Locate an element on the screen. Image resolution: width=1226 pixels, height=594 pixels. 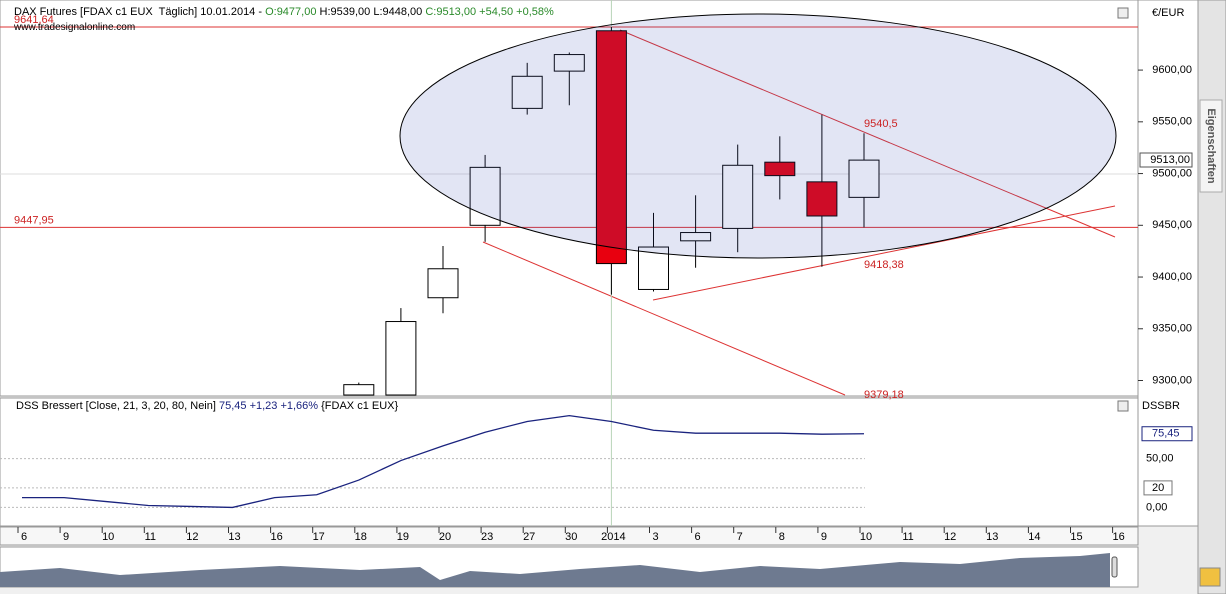
hline-label: 9641,64 is located at coordinates (34, 20).